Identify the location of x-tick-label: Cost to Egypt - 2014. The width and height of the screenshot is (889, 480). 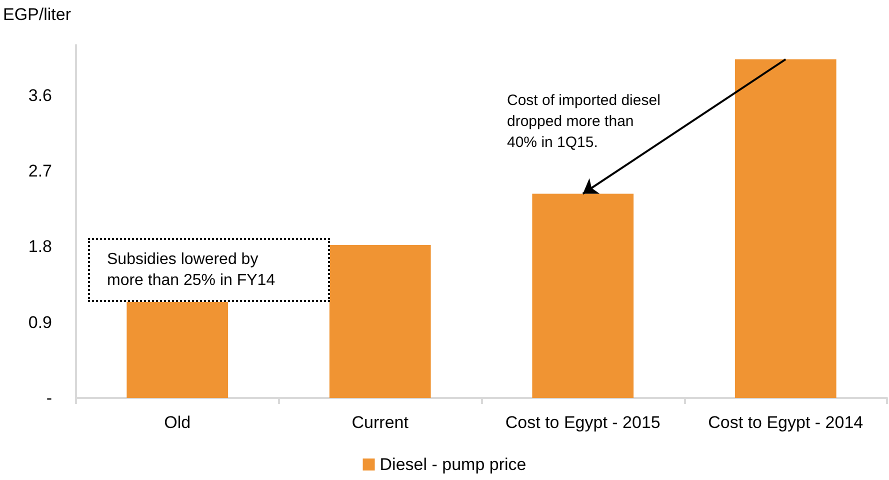
(786, 422).